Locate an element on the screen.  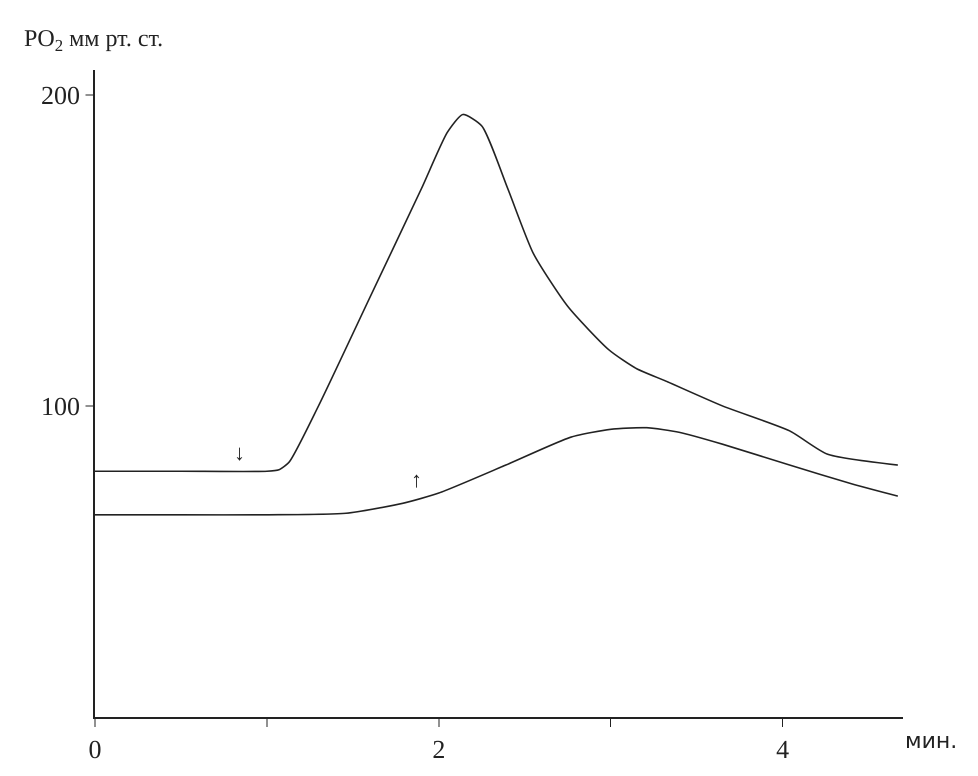
x-tick-label: 2 is located at coordinates (439, 749).